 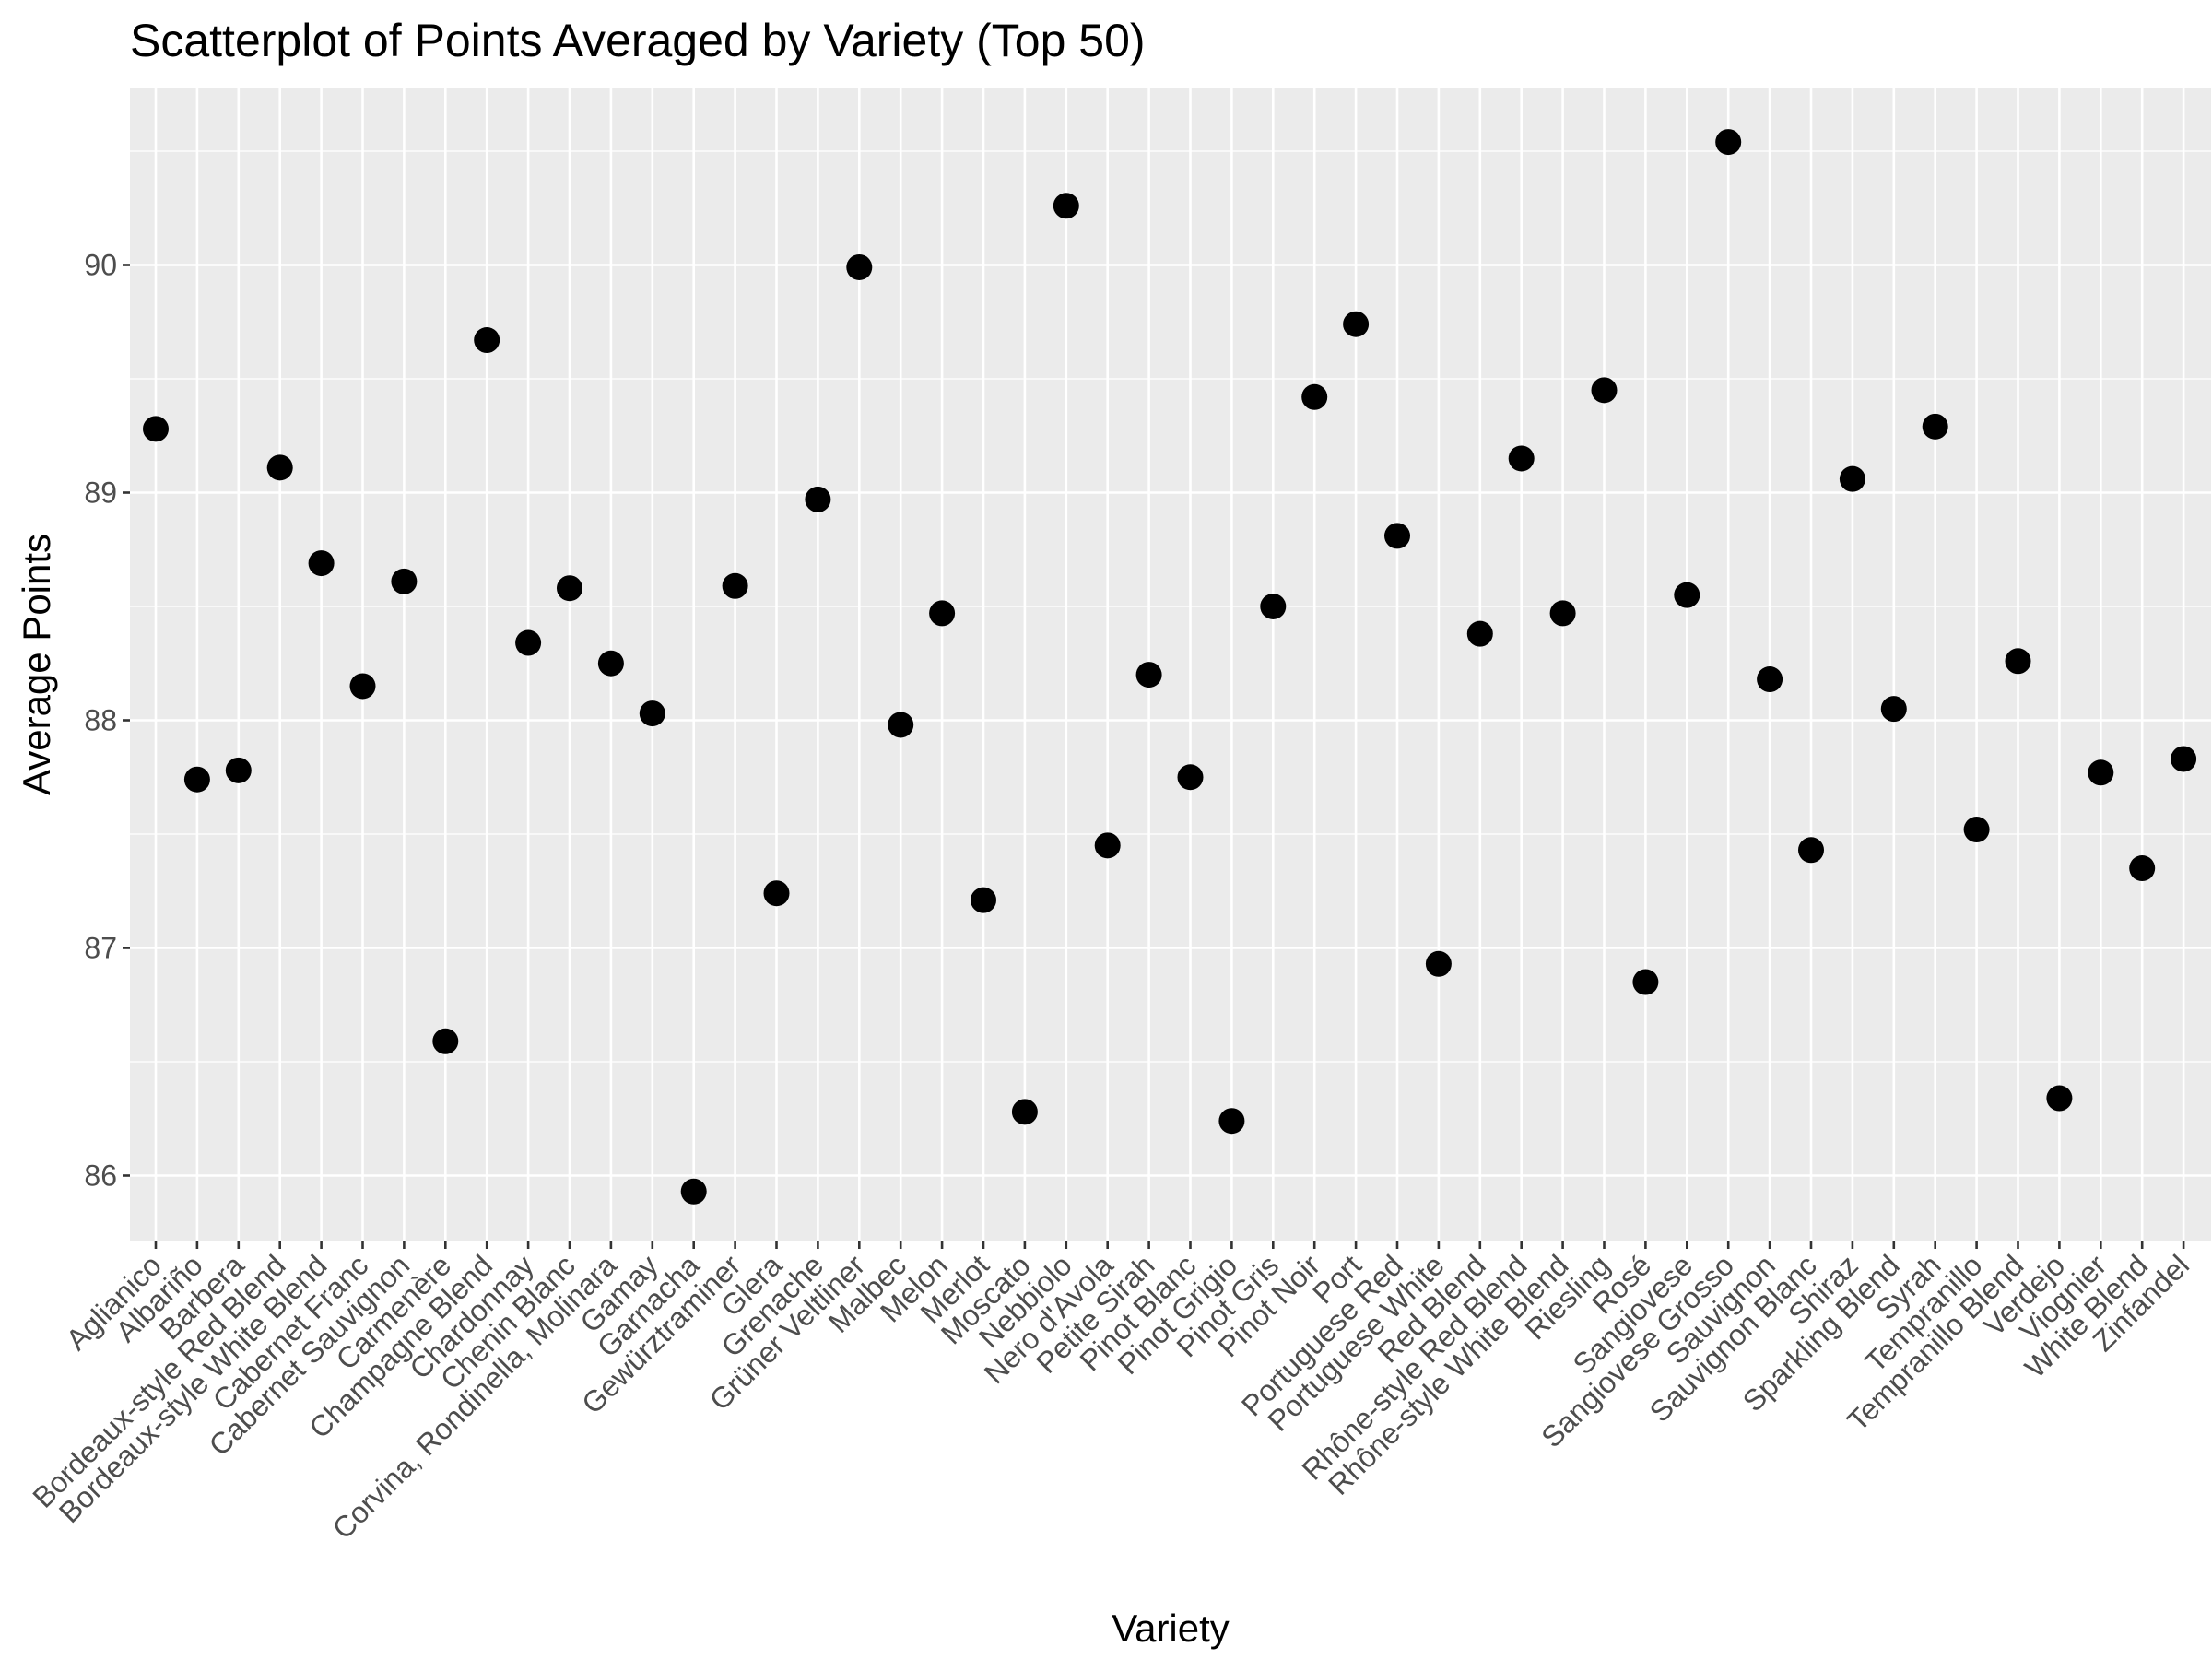 What do you see at coordinates (100, 948) in the screenshot?
I see `y-tick-label: 87` at bounding box center [100, 948].